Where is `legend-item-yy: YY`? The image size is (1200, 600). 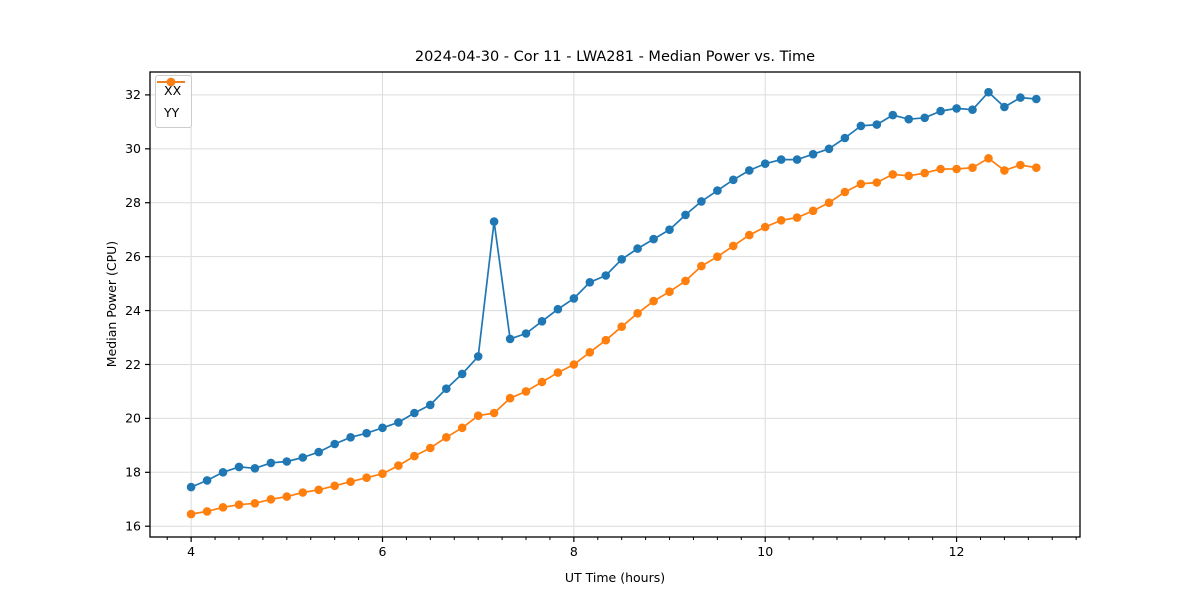
legend-item-yy: YY is located at coordinates (171, 99).